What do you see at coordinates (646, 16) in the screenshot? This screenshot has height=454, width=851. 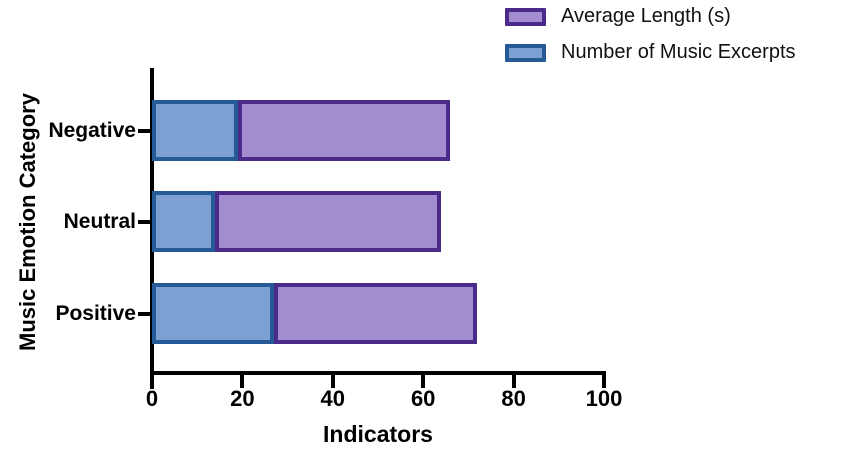 I see `legend-label-average-length: Average Length (s)` at bounding box center [646, 16].